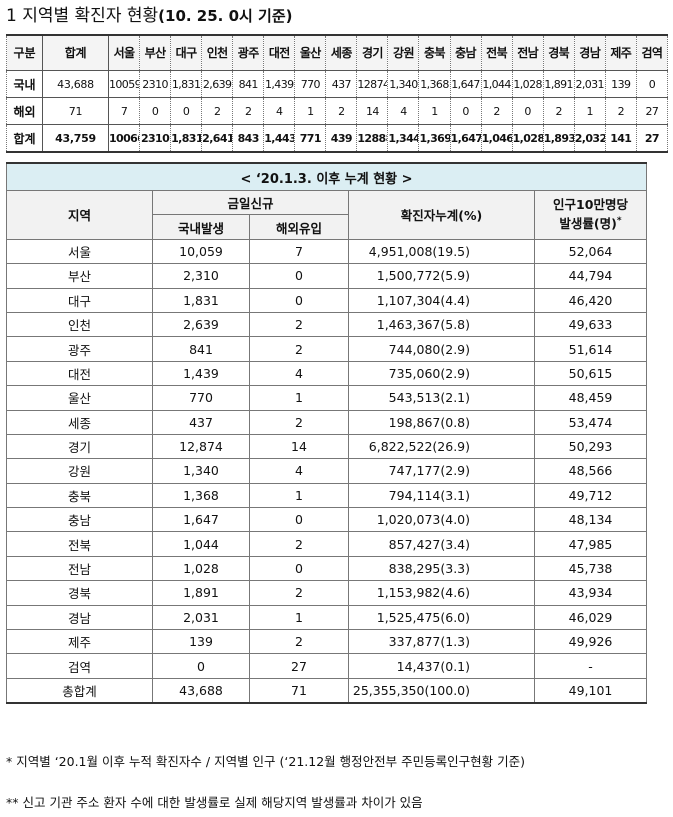 The image size is (673, 817). What do you see at coordinates (201, 276) in the screenshot?
I see `domestic-cell: 2,310` at bounding box center [201, 276].